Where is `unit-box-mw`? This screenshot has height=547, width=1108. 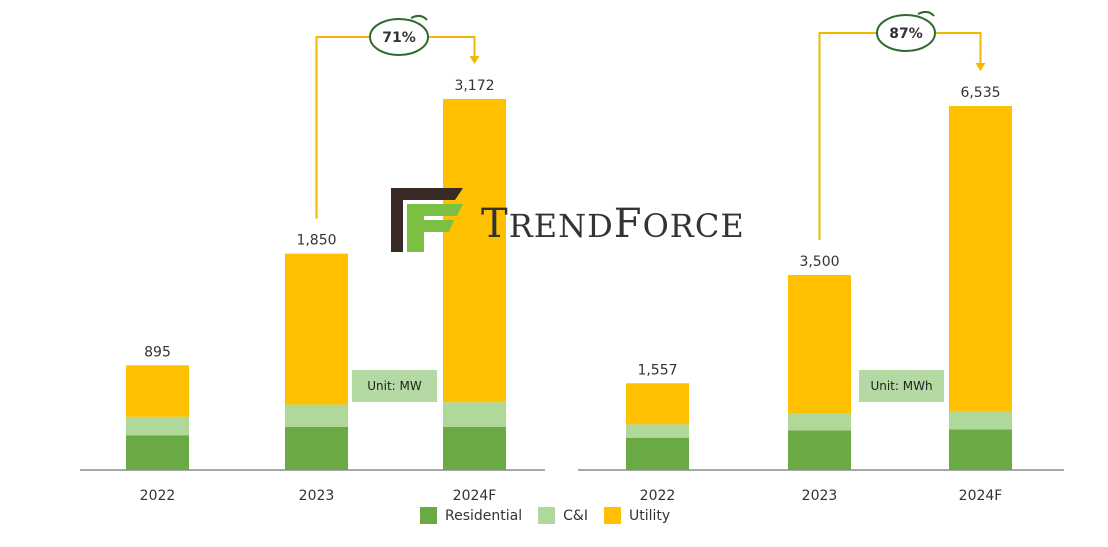 unit-box-mw is located at coordinates (394, 386).